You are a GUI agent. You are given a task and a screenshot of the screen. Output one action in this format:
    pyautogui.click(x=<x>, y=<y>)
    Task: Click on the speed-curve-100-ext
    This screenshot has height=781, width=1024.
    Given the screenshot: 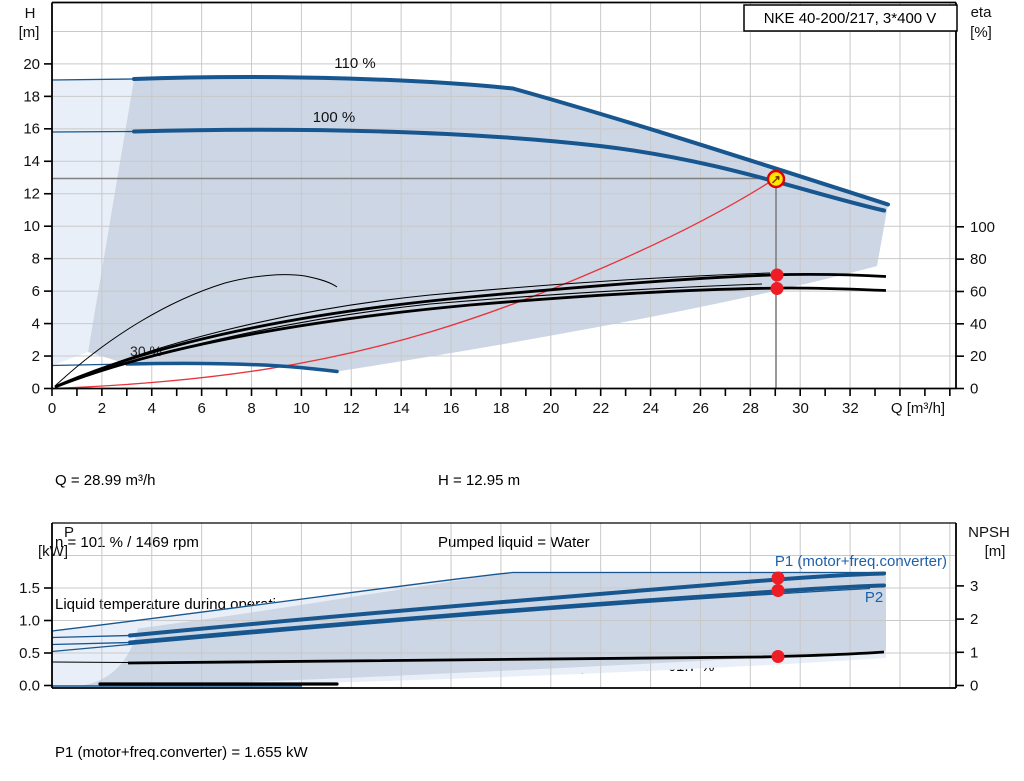 What is the action you would take?
    pyautogui.click(x=93, y=131)
    